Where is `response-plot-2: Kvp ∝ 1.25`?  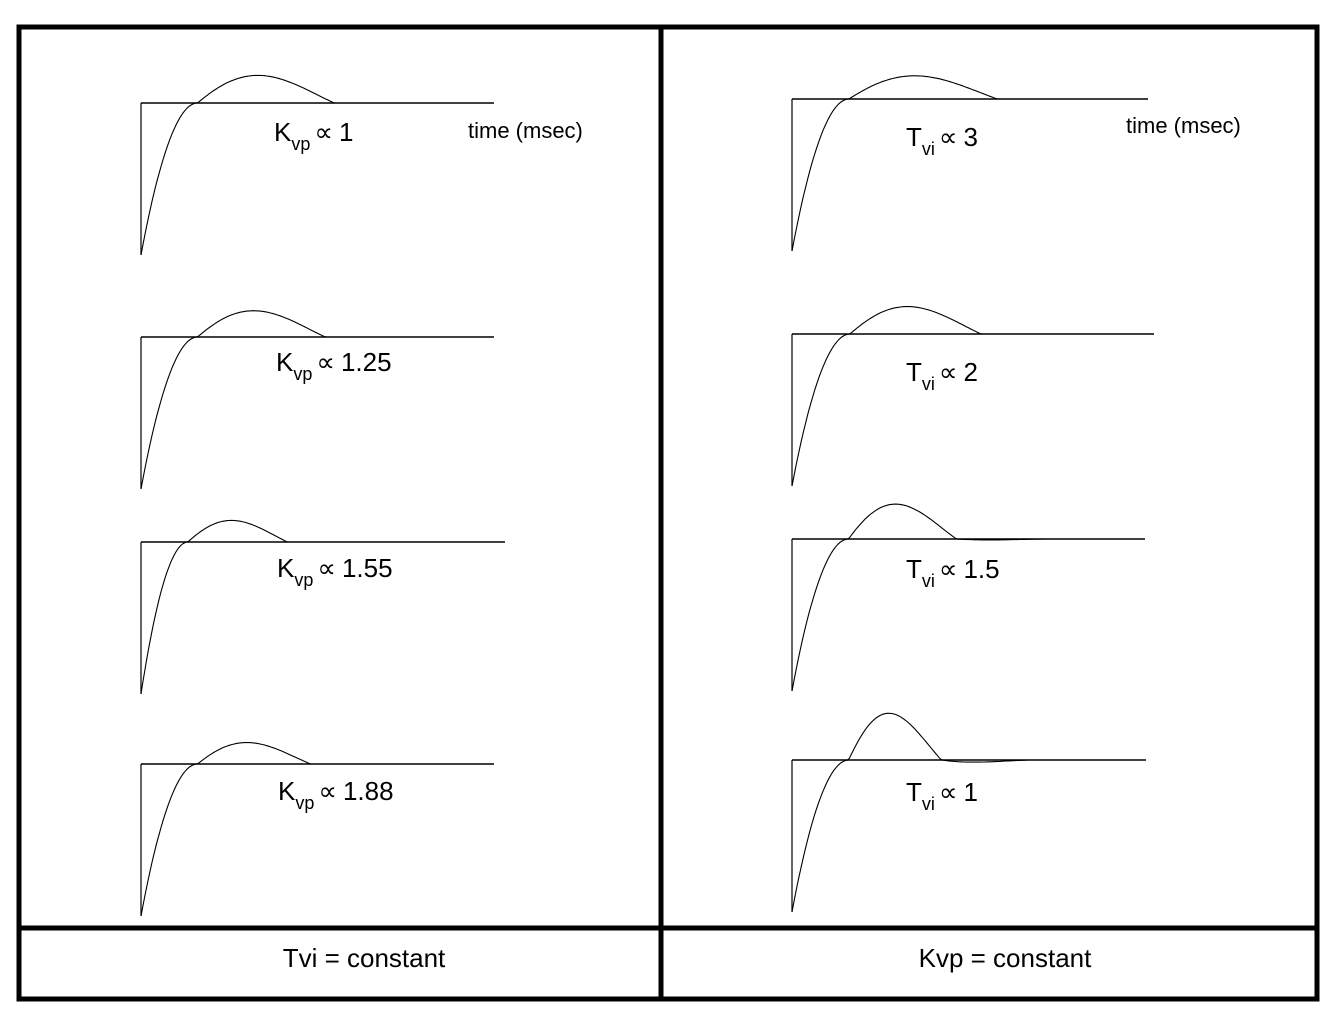 response-plot-2: Kvp ∝ 1.25 is located at coordinates (317, 400).